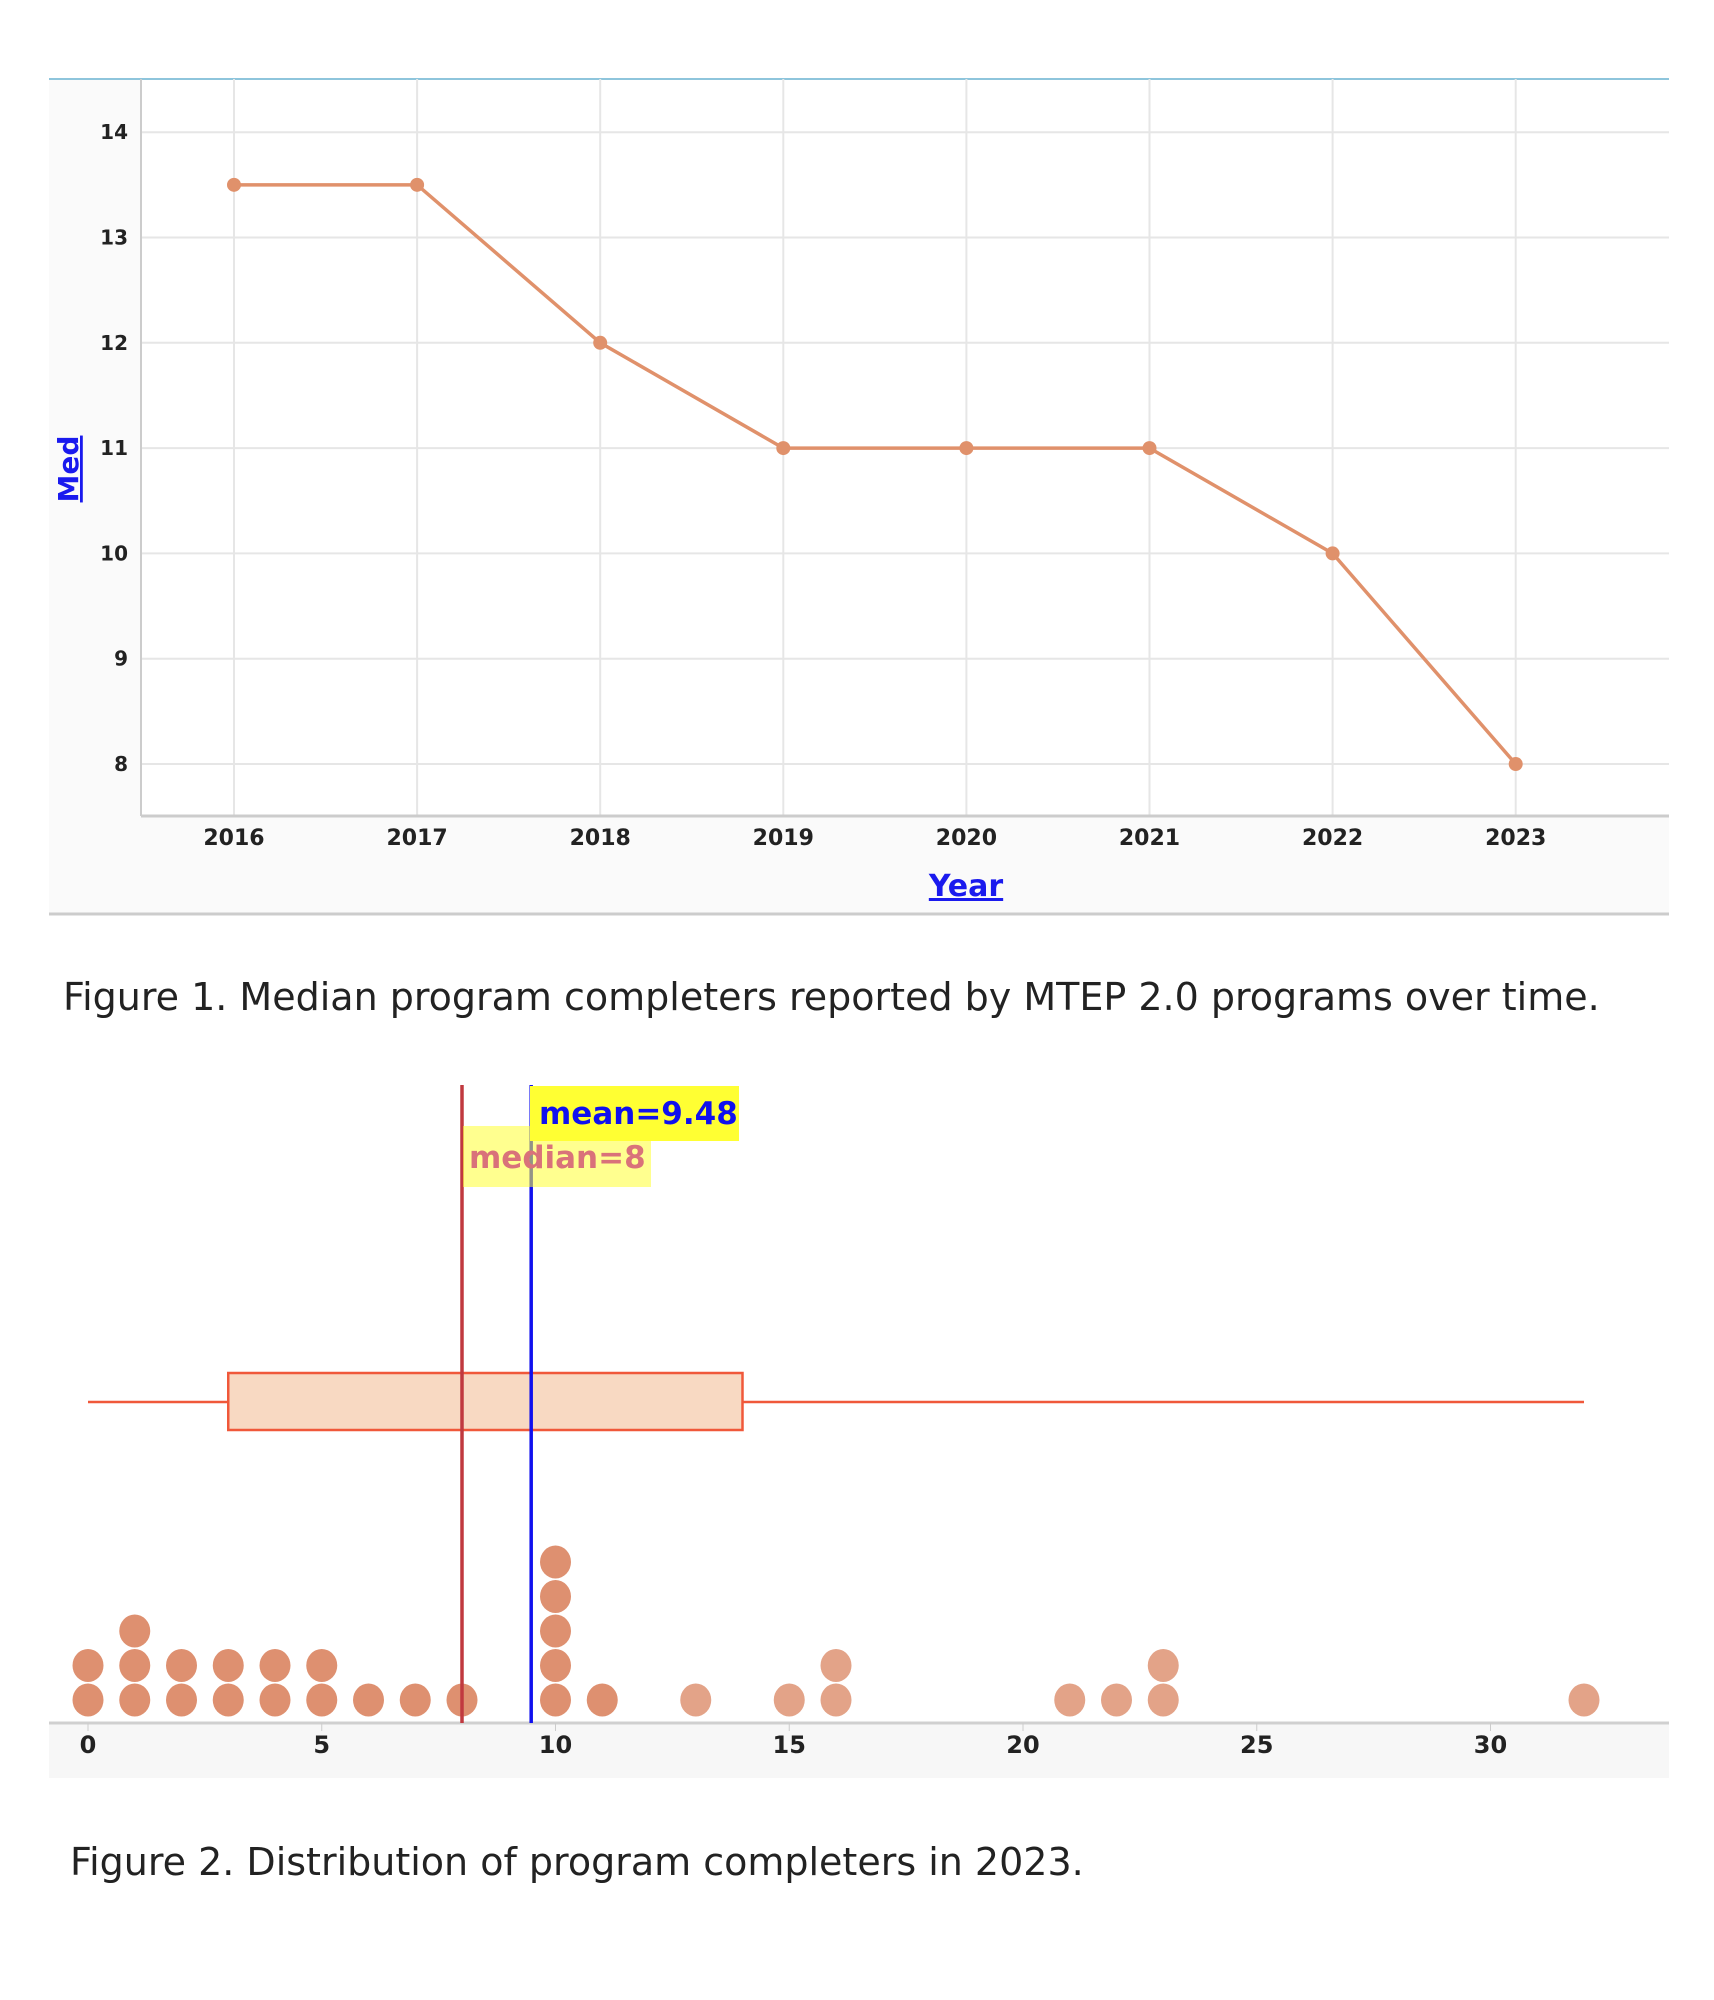  Describe the element at coordinates (555, 1745) in the screenshot. I see `x-tick-label: 10` at that location.